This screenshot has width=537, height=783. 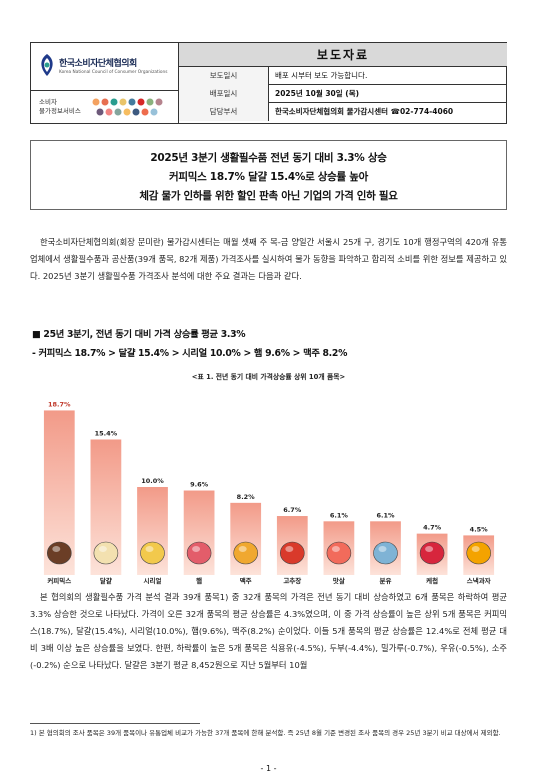 What do you see at coordinates (292, 580) in the screenshot?
I see `category-label: 고추장` at bounding box center [292, 580].